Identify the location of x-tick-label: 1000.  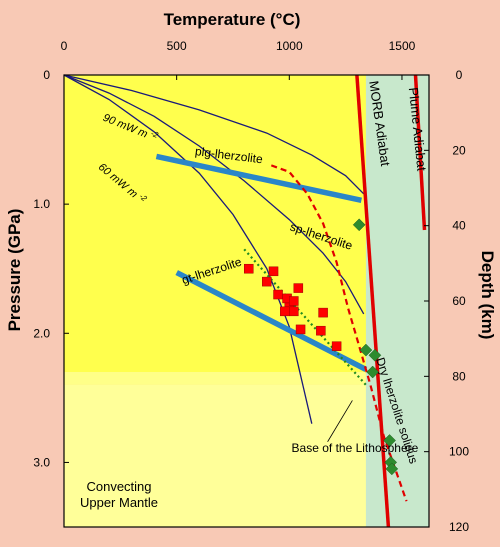
(289, 46).